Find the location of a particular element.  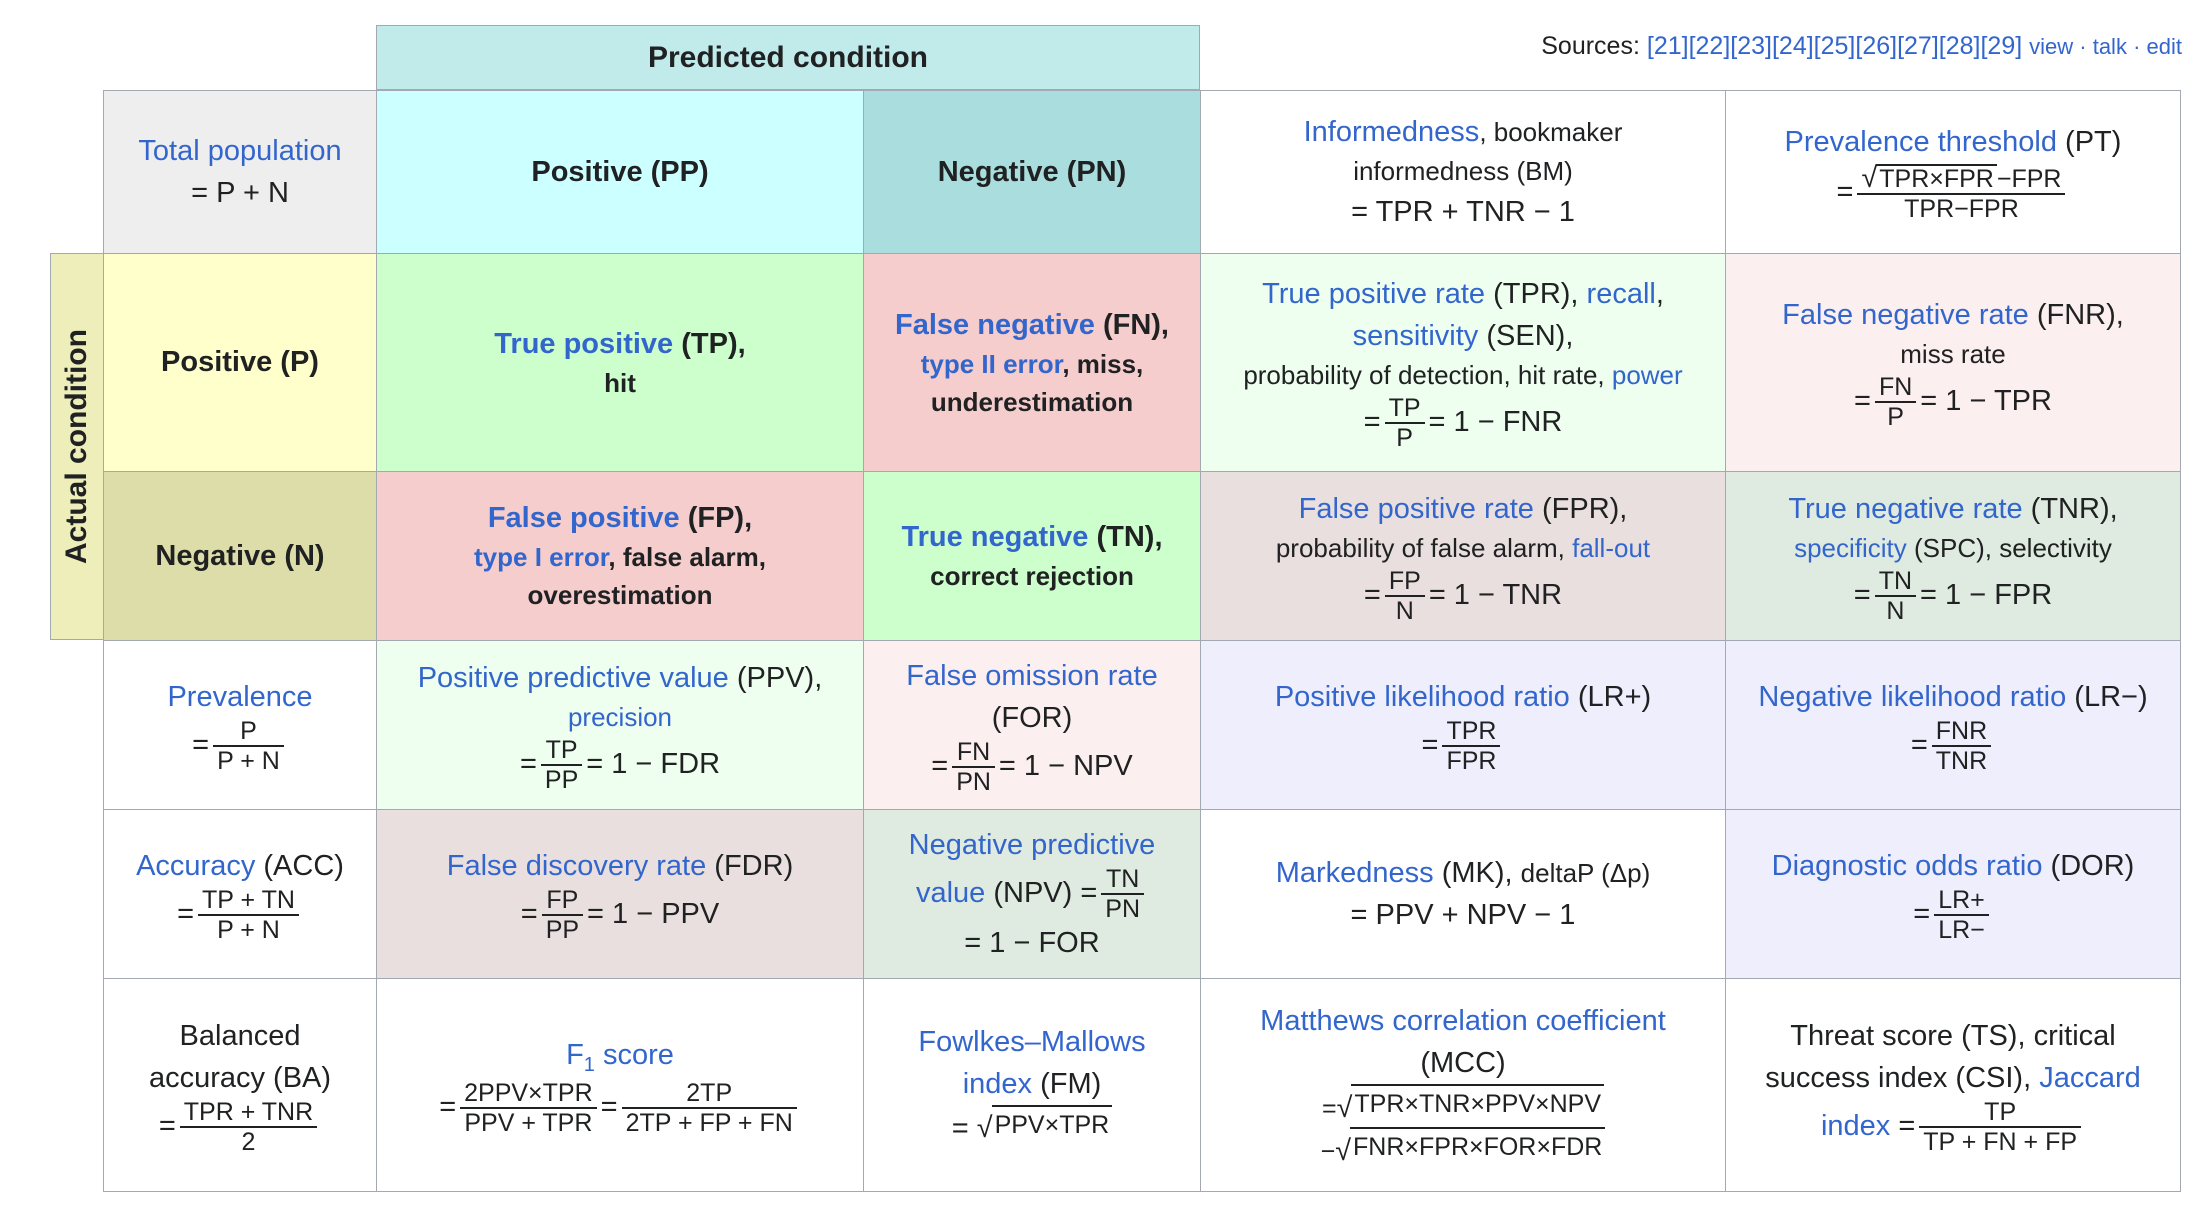

dor-cell: Diagnostic odds ratio (DOR) = LR+ LR− is located at coordinates (1953, 894).